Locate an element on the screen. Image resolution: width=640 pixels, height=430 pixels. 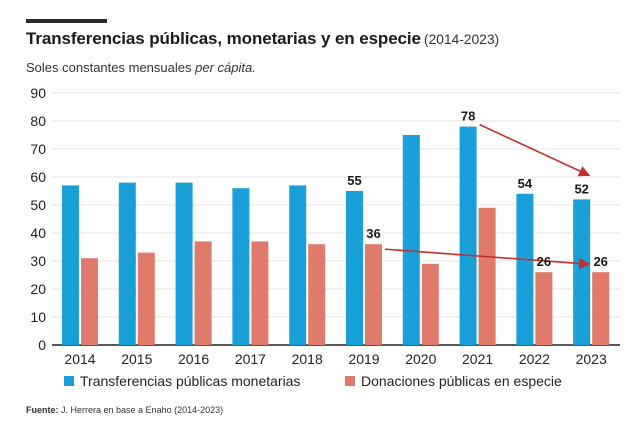
chart-subtitle: Soles constantes mensuales per cápita. is located at coordinates (141, 67).